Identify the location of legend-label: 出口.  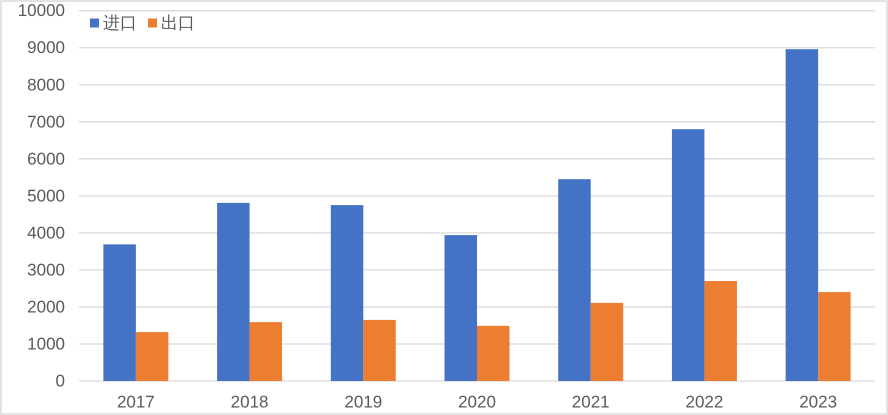
(178, 23).